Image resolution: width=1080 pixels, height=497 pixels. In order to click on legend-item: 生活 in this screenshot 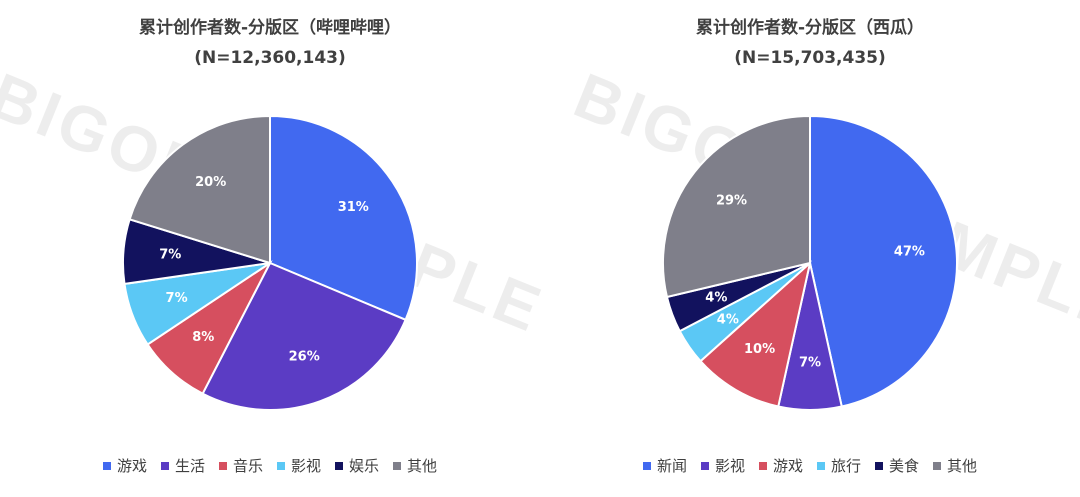, I will do `click(182, 465)`.